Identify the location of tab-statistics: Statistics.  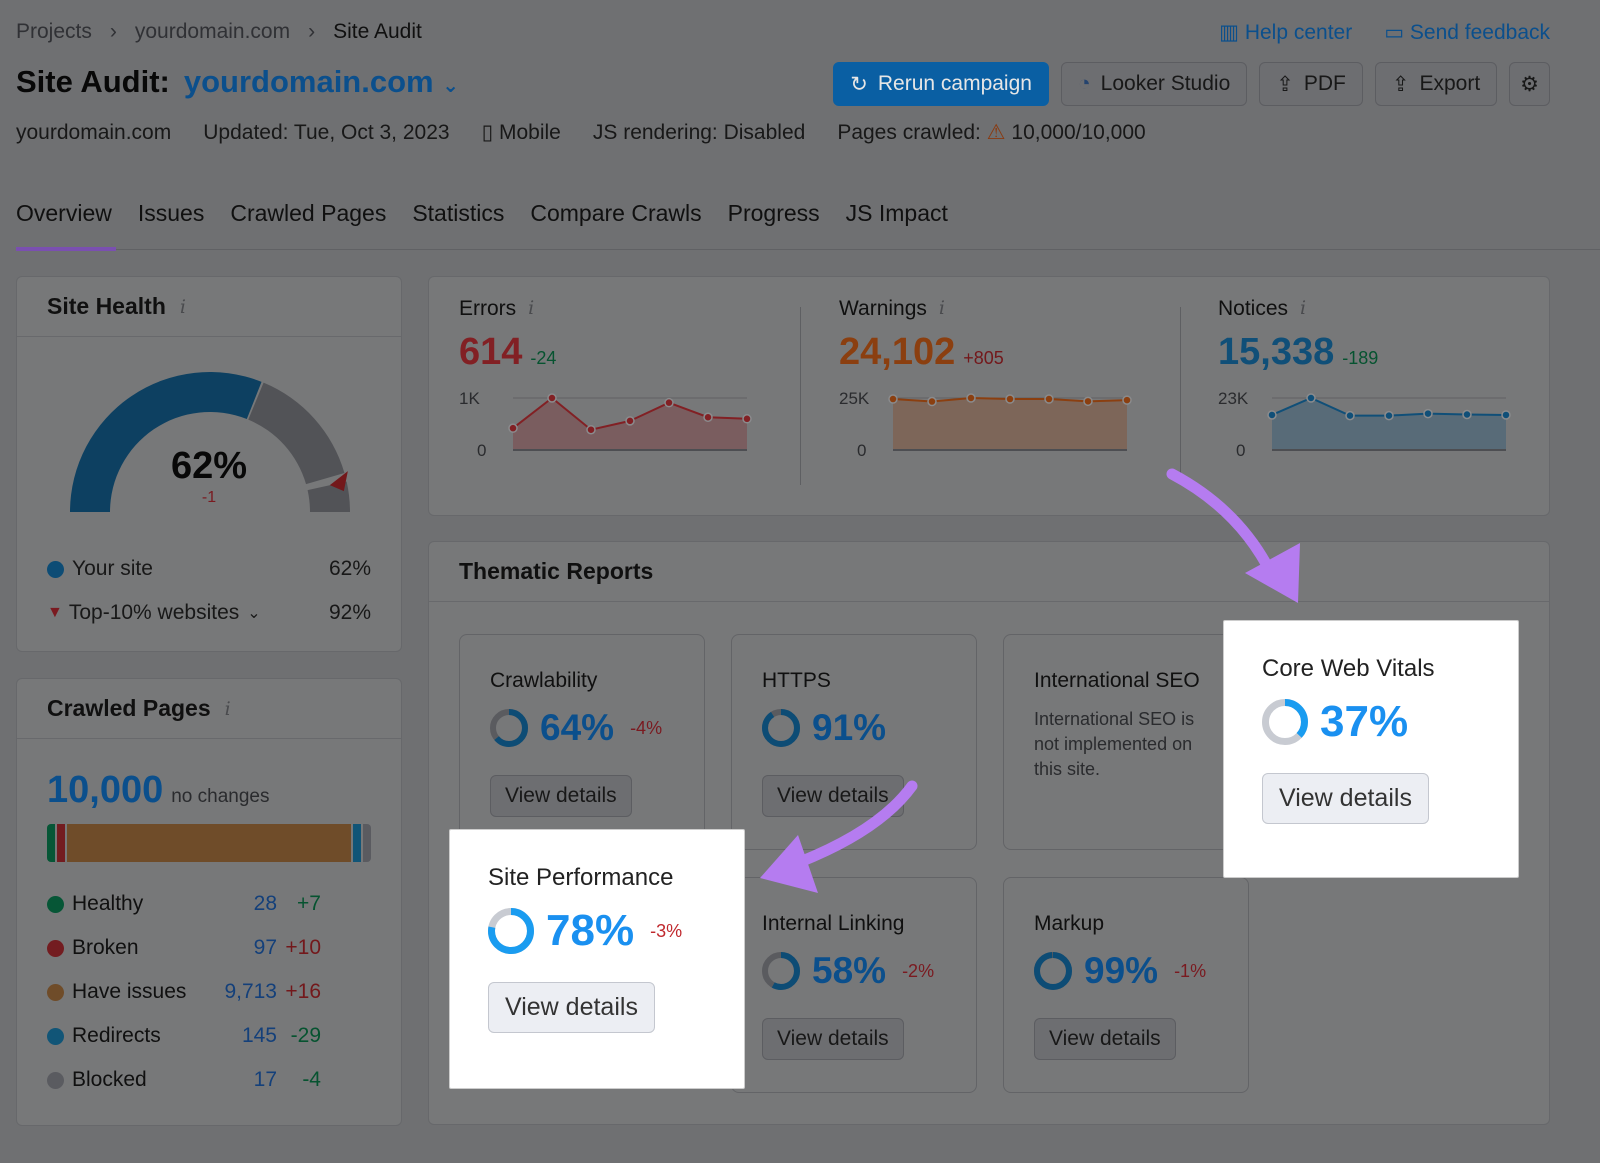
(458, 213).